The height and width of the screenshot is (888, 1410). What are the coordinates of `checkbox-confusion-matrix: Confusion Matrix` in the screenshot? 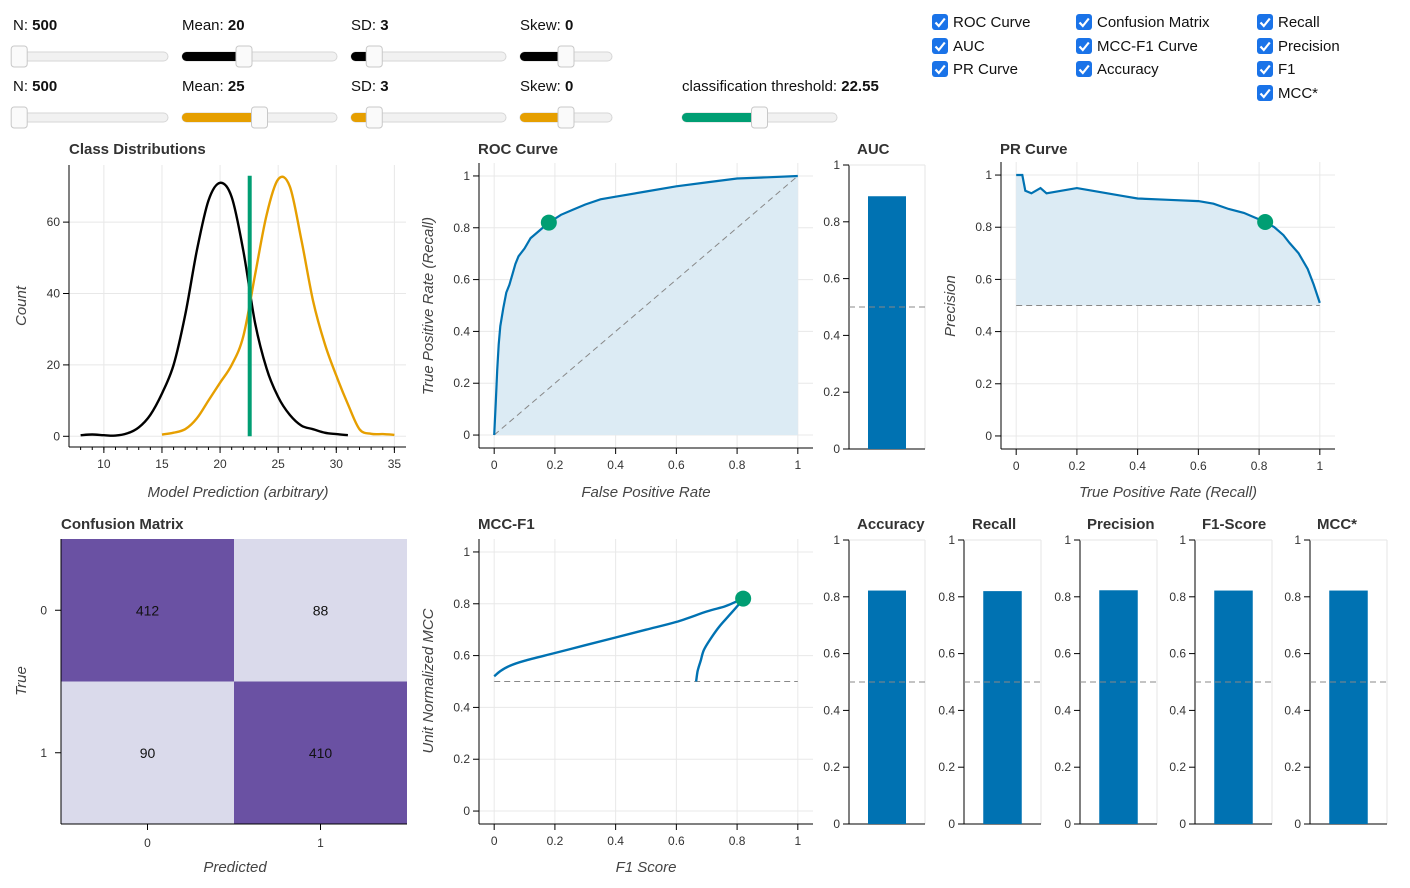 It's located at (1143, 22).